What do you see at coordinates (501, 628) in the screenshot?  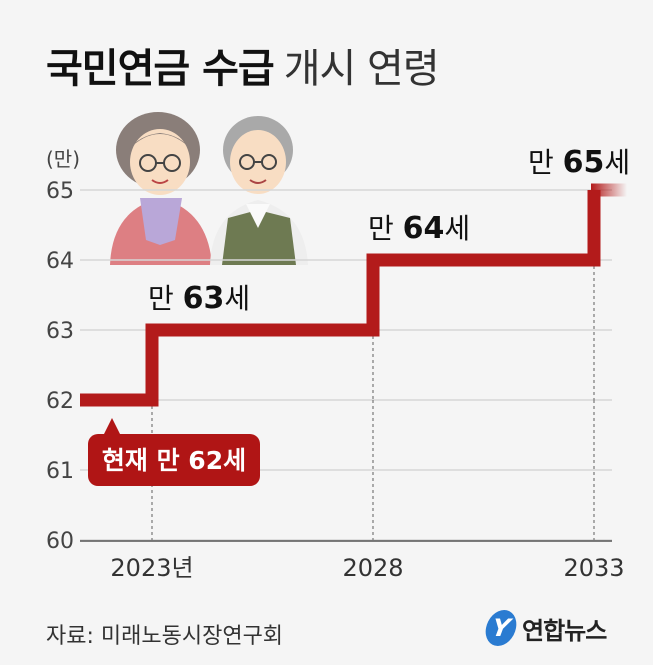 I see `logo-mark: Y` at bounding box center [501, 628].